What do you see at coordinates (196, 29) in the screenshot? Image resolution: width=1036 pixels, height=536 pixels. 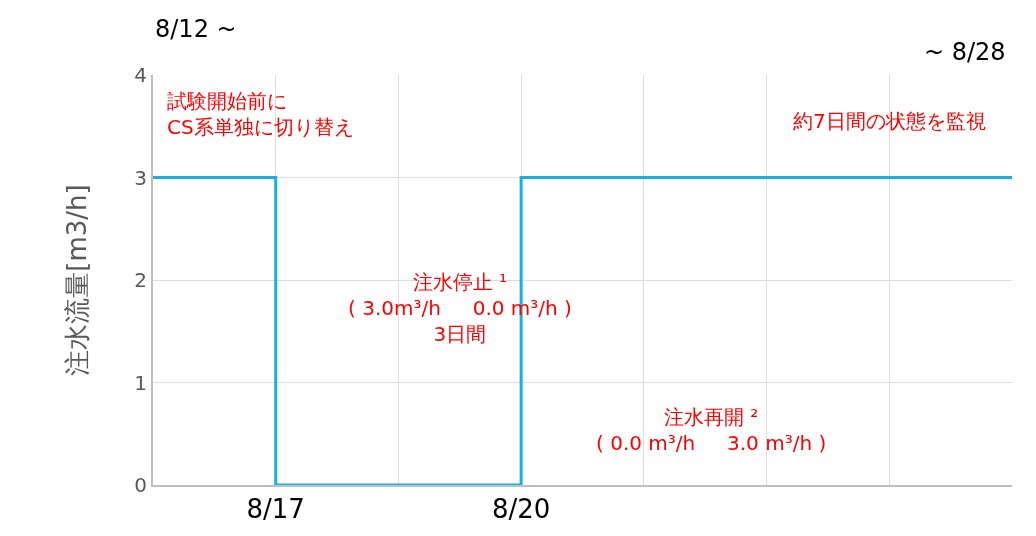 I see `text: 8/12 ~` at bounding box center [196, 29].